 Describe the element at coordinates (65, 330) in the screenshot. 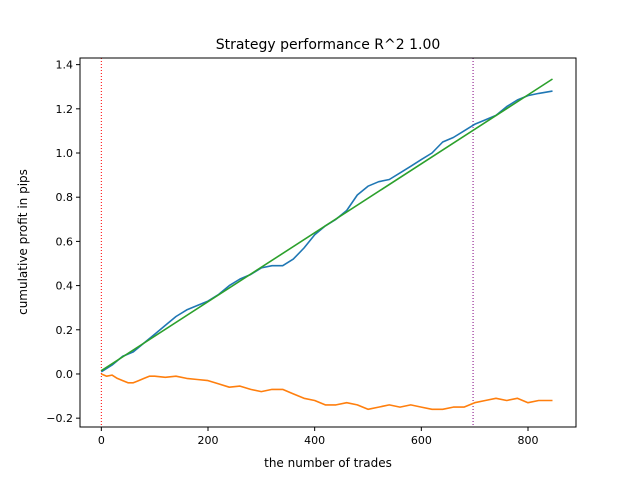

I see `y-tick-label: 0.2` at that location.